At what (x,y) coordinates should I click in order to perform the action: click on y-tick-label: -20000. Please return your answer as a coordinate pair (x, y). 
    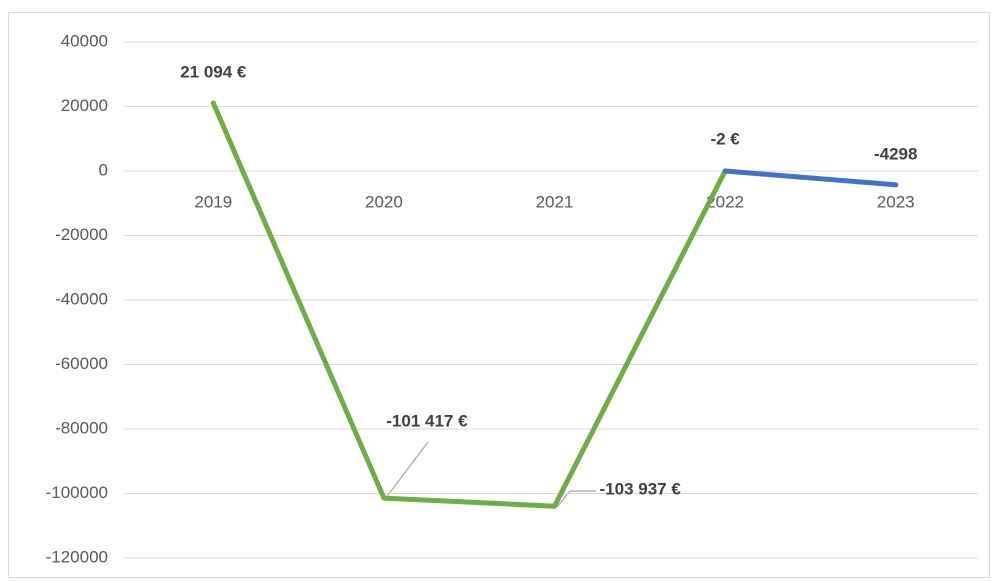
    Looking at the image, I should click on (81, 234).